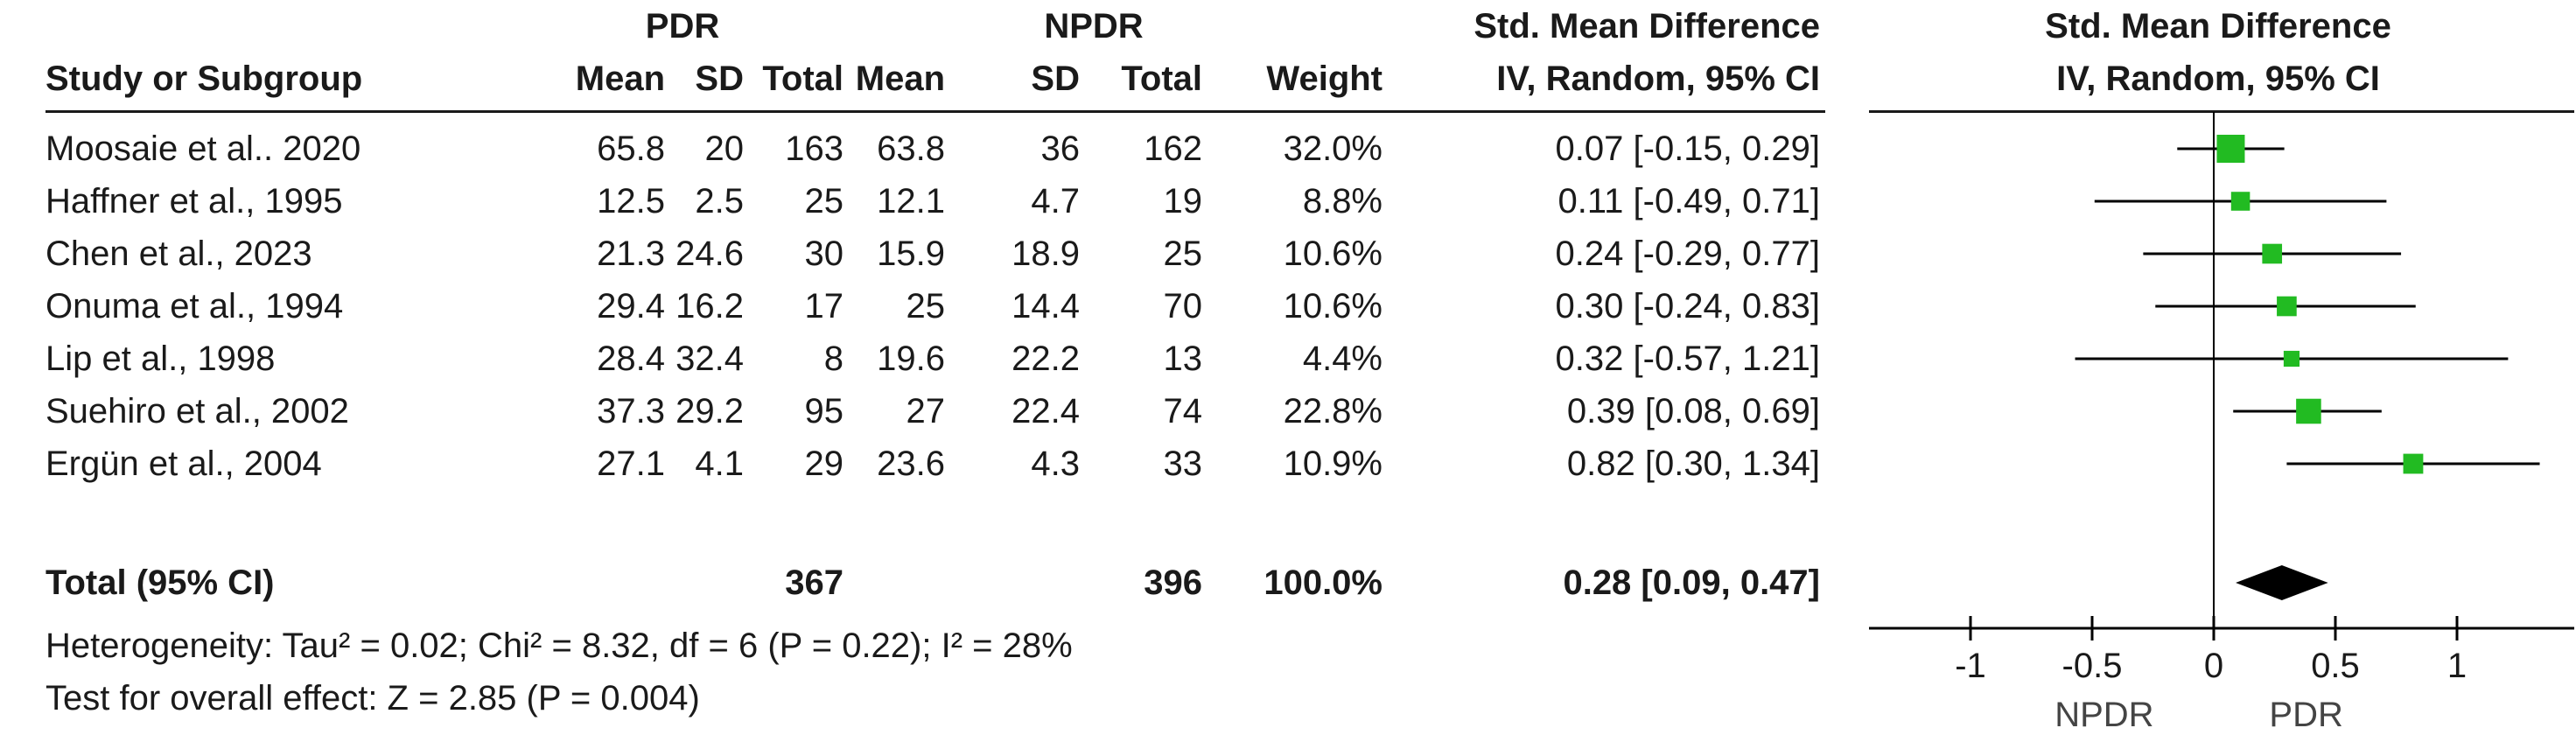 Image resolution: width=2576 pixels, height=742 pixels. I want to click on row-1-mean1: 12.5, so click(631, 201).